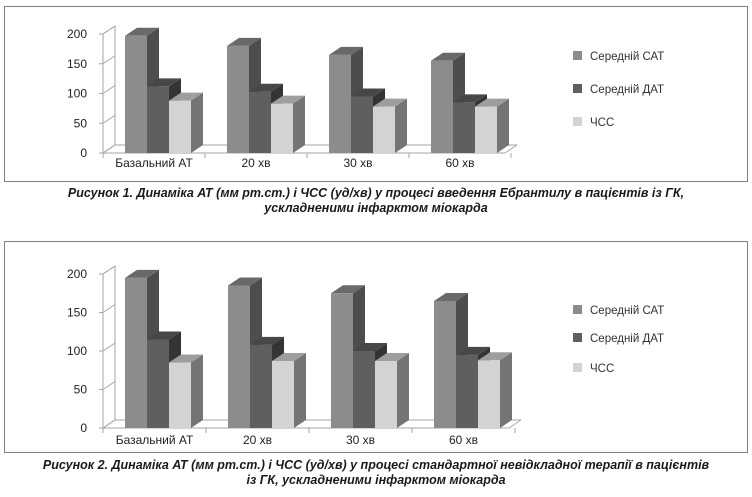  What do you see at coordinates (627, 311) in the screenshot?
I see `legend-label: Середній САТ` at bounding box center [627, 311].